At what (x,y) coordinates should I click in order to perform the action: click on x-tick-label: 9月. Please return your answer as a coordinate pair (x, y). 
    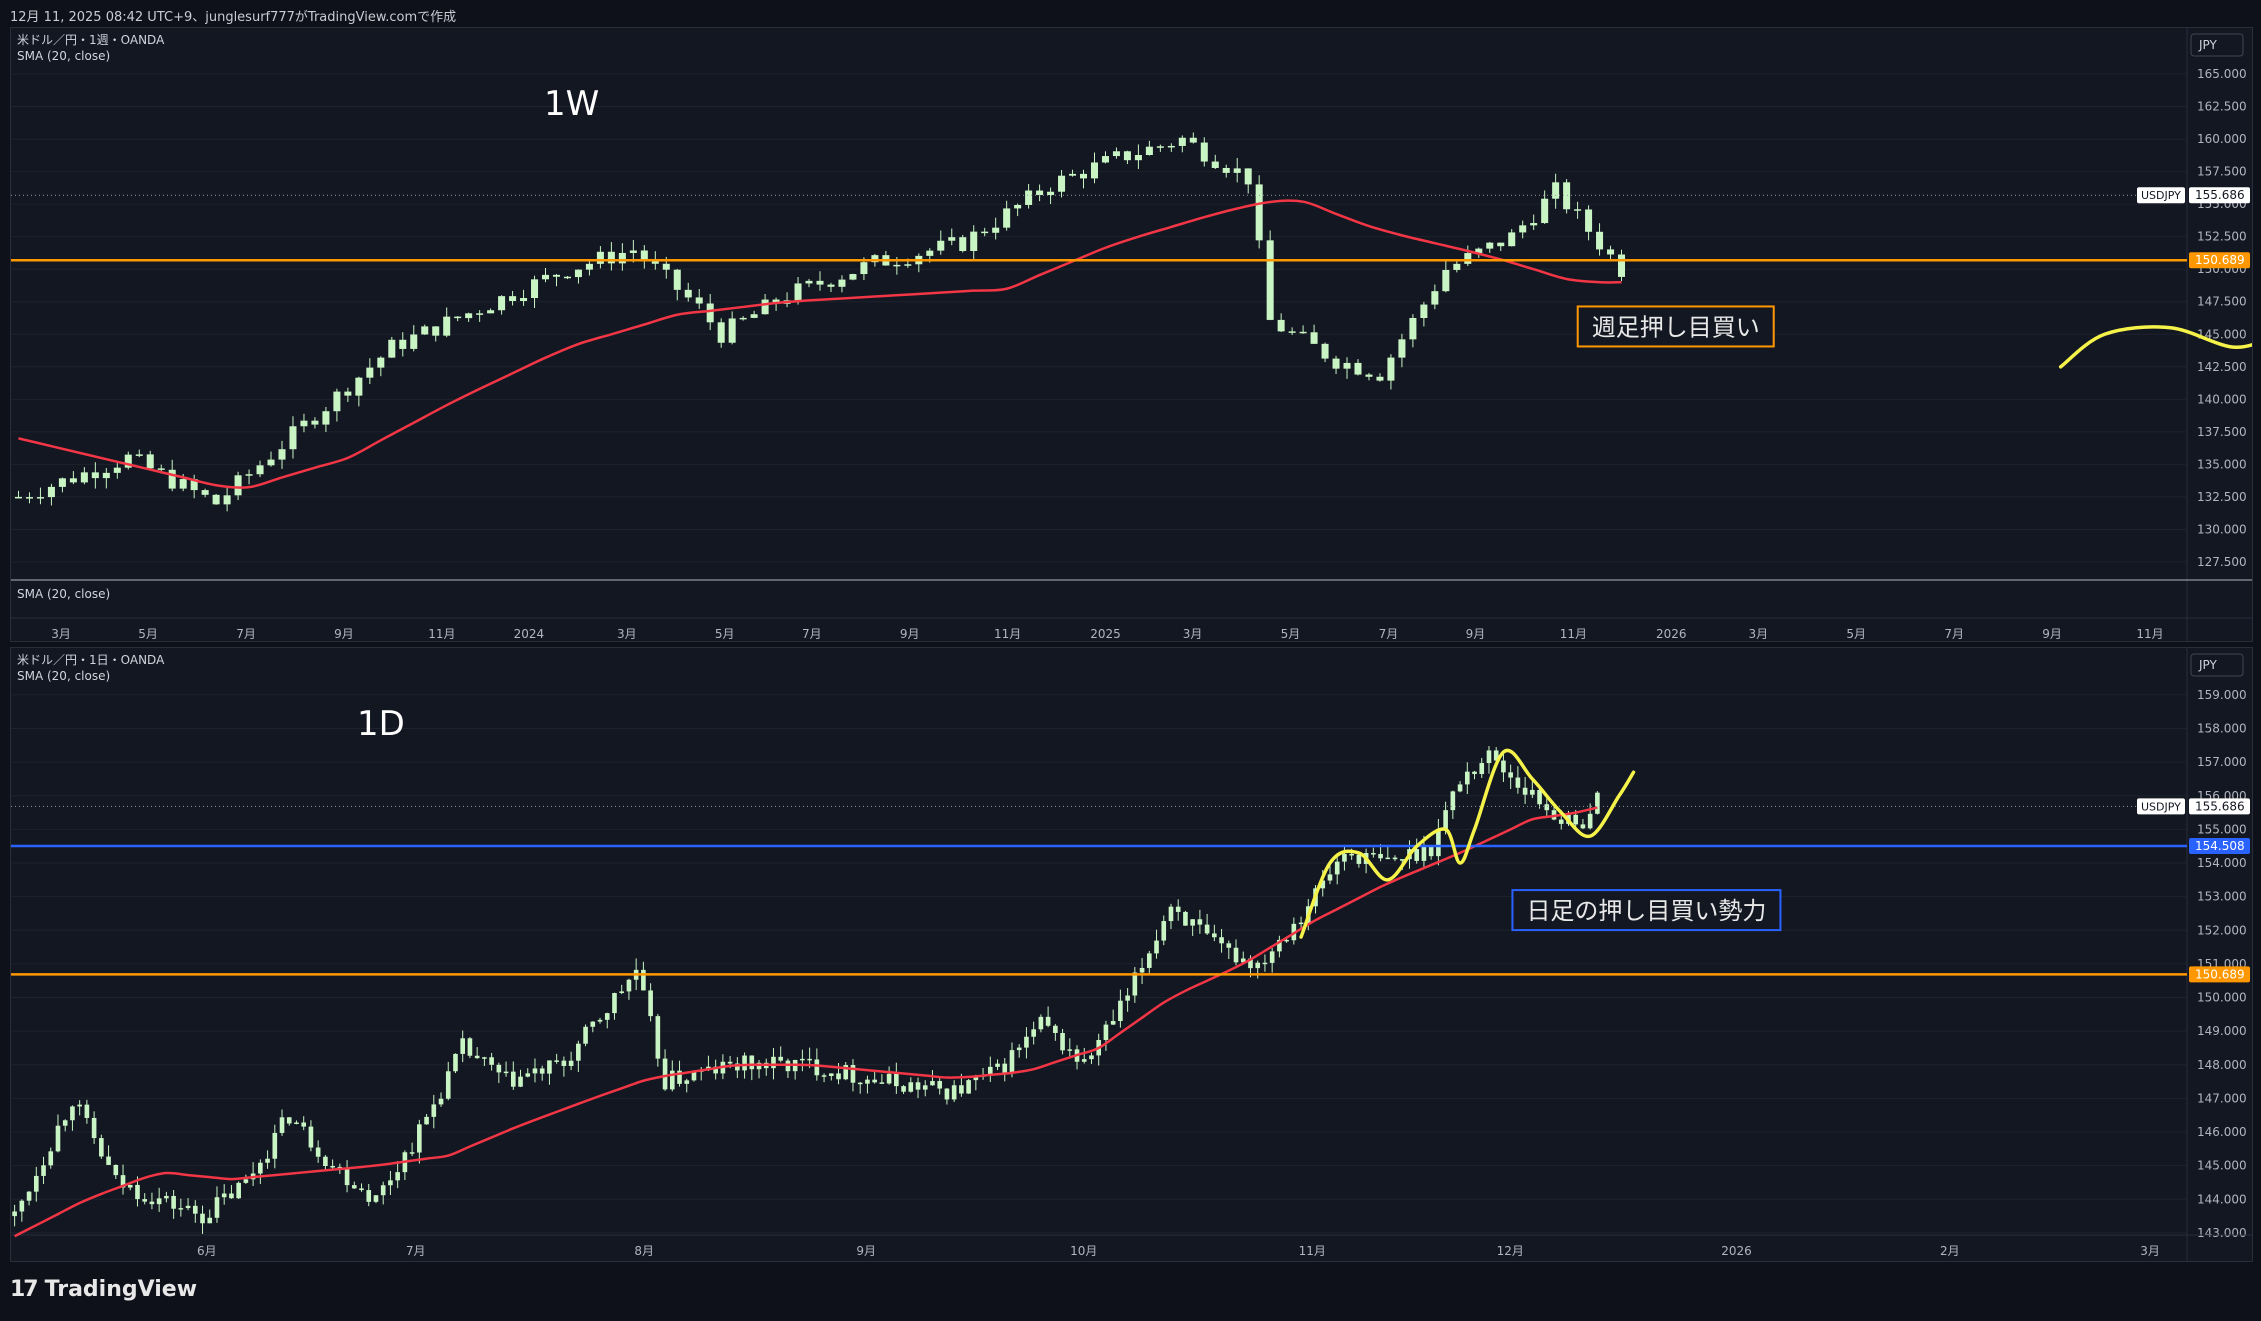
    Looking at the image, I should click on (344, 634).